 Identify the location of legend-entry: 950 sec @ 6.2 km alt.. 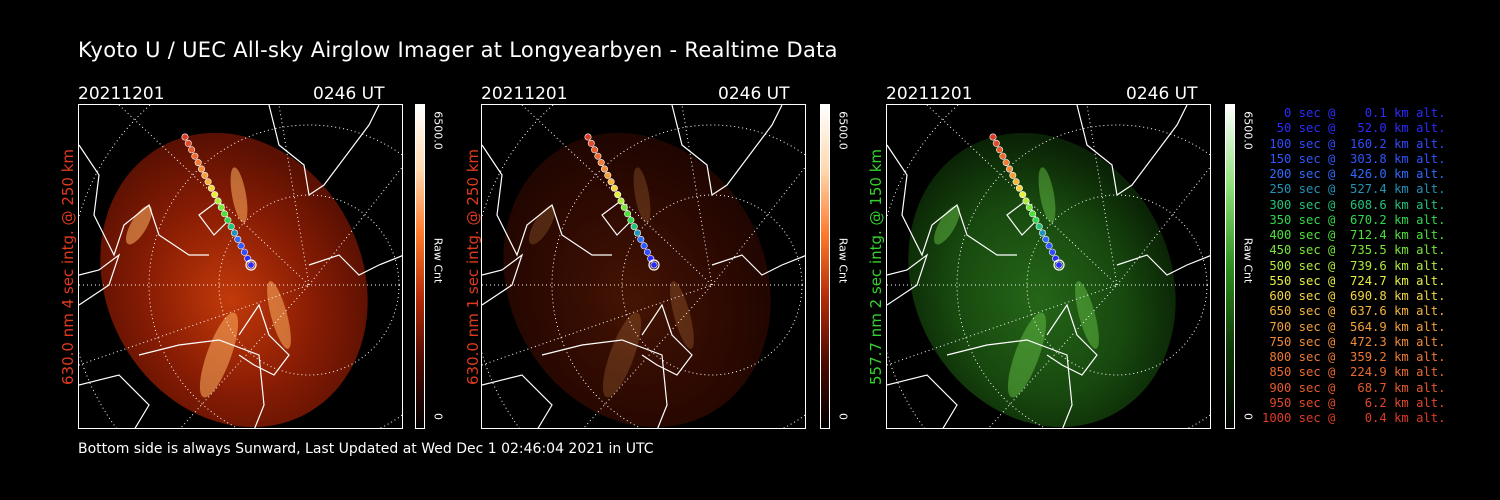
(1354, 402).